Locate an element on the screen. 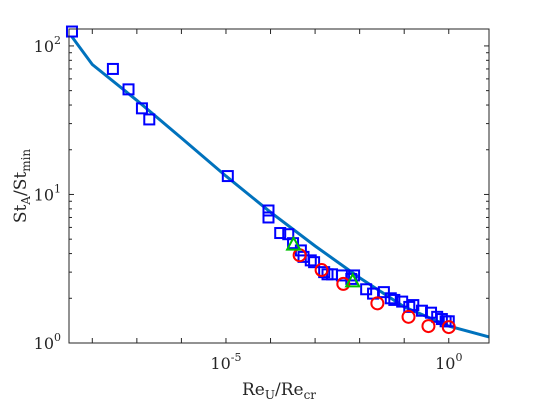 The height and width of the screenshot is (405, 540). x-tick-label: 10⁰ is located at coordinates (448, 362).